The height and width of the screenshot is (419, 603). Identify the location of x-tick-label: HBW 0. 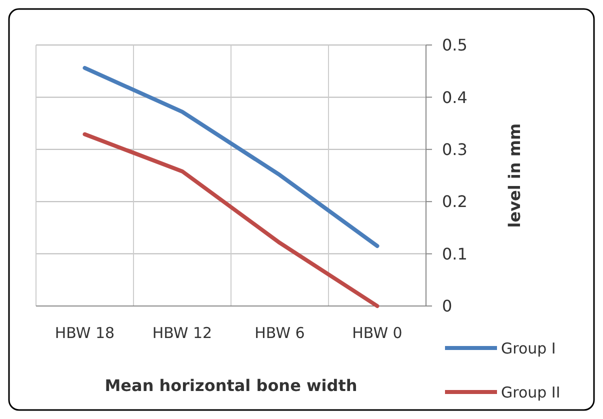
(377, 333).